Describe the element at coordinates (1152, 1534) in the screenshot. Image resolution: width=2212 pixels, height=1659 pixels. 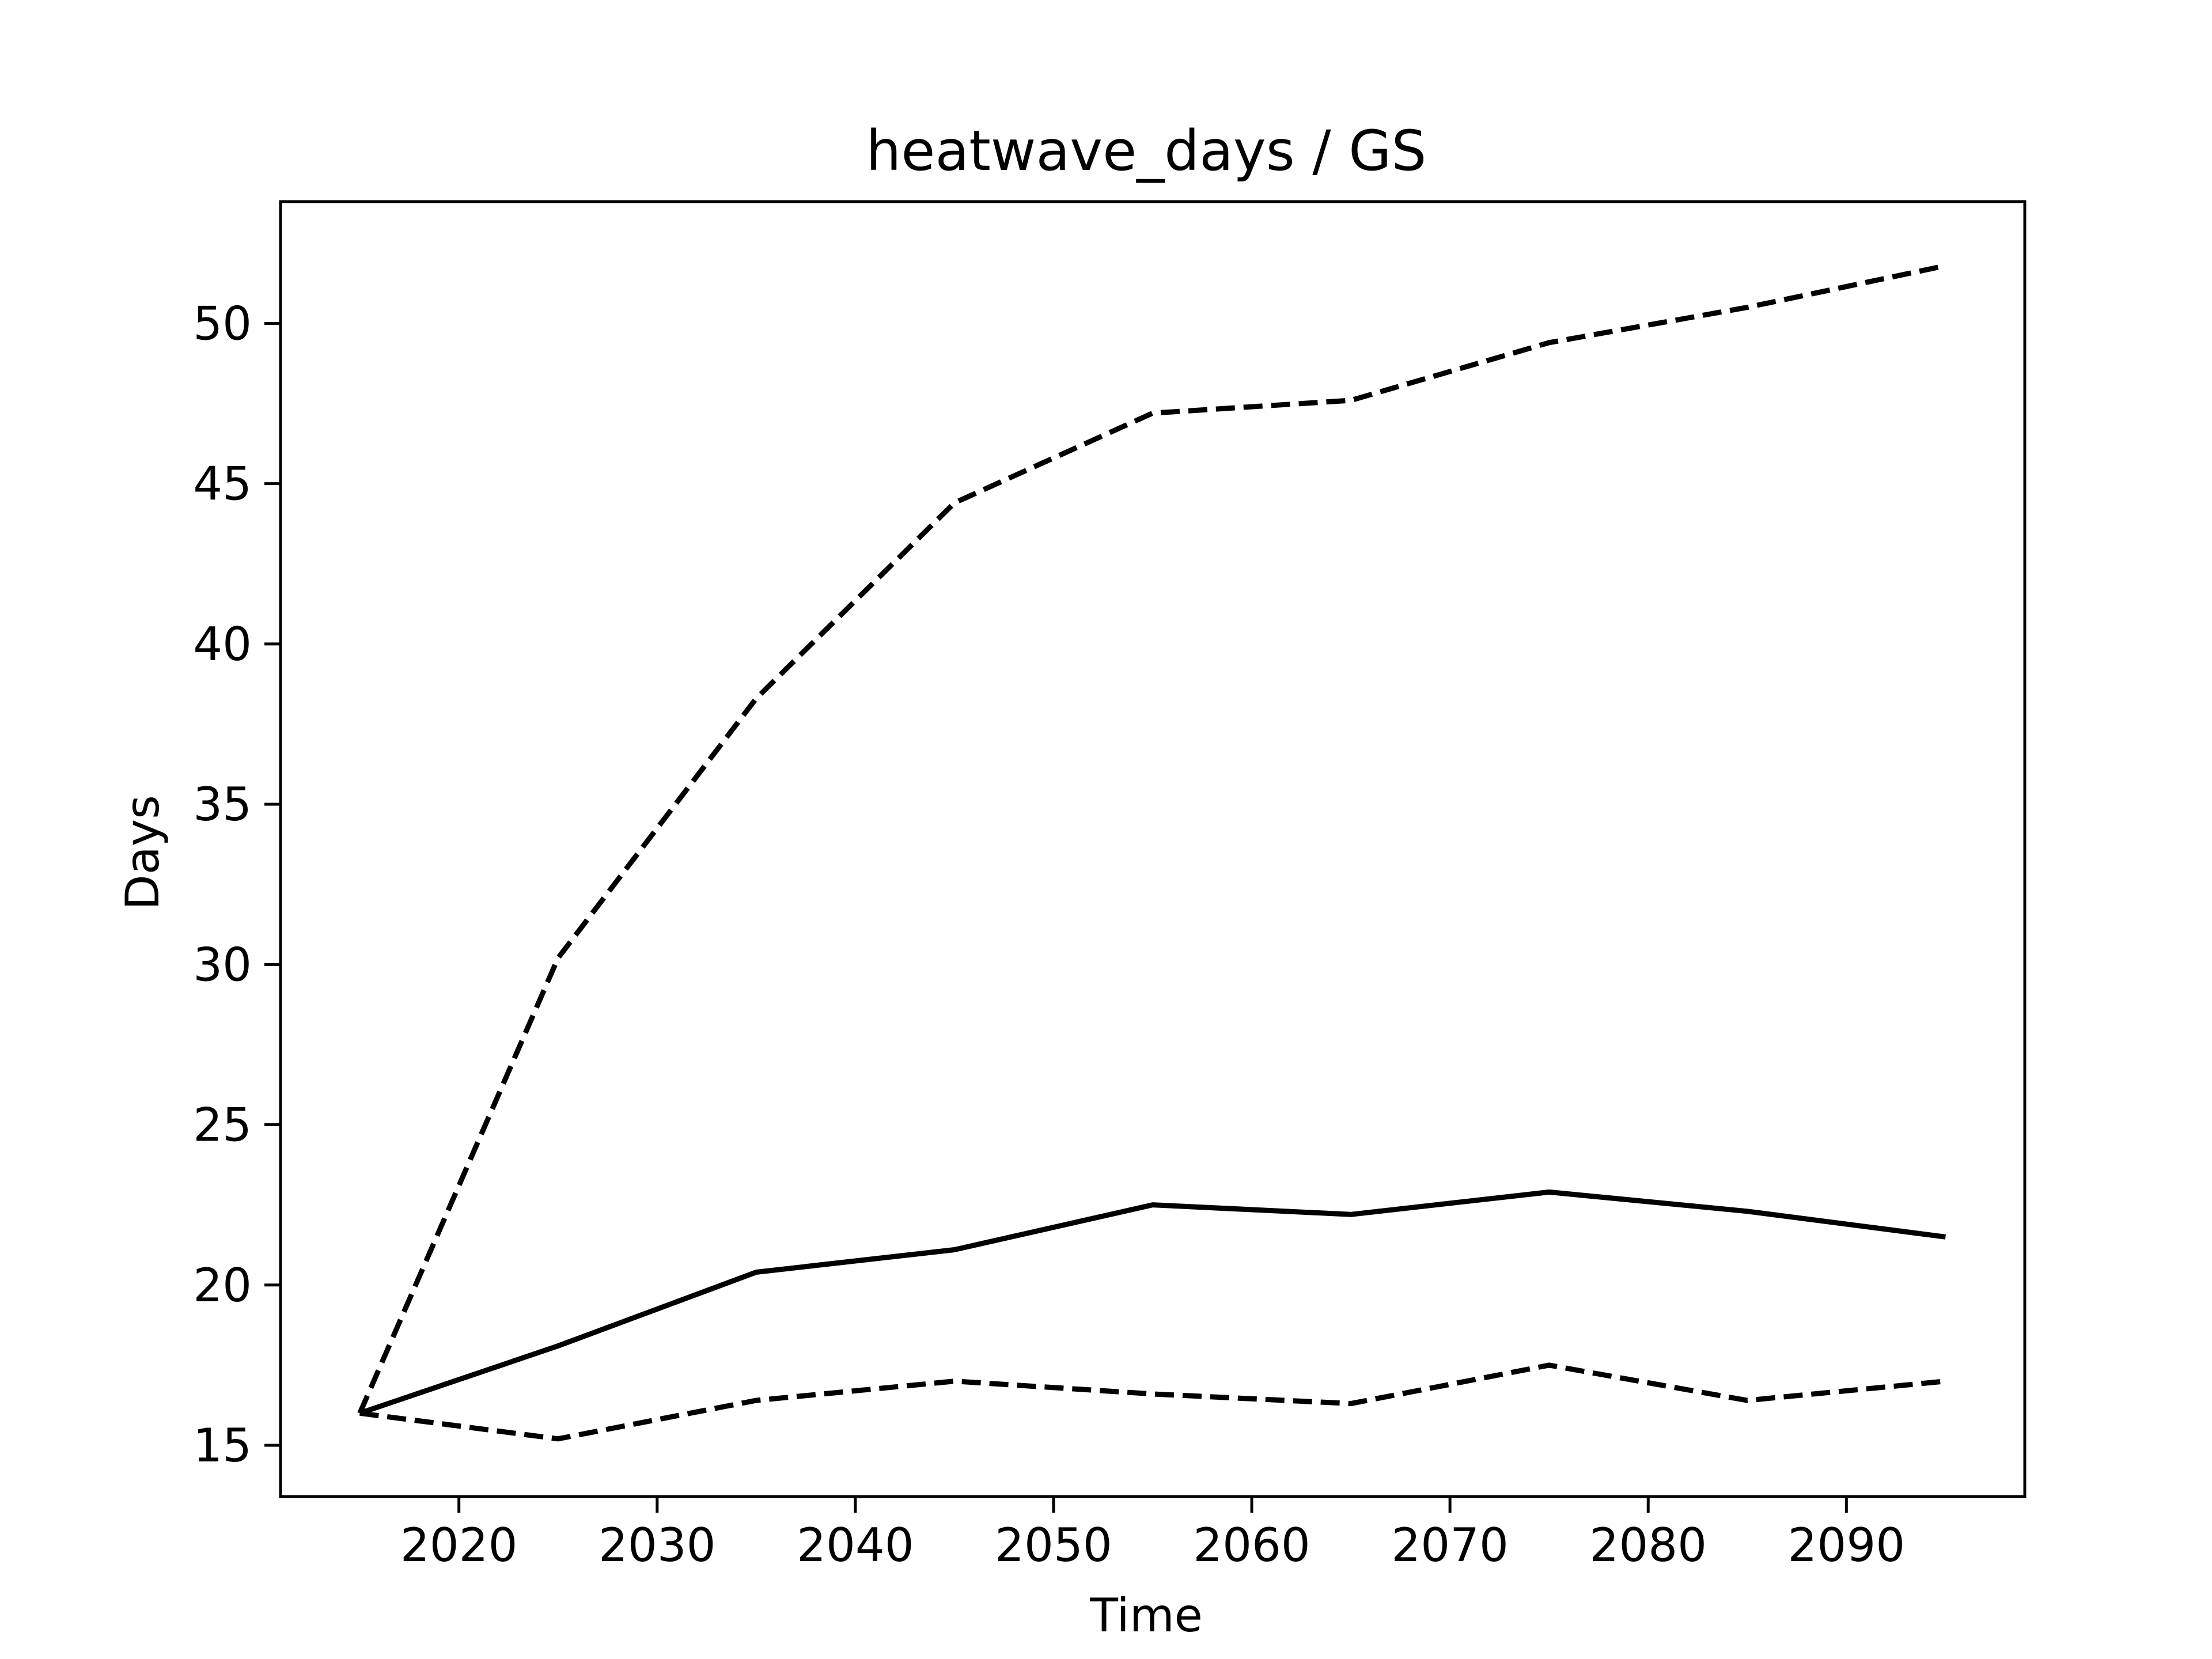
I see `x-axis: 2020 2030 2040 2050 2060 2070 2080 2090` at that location.